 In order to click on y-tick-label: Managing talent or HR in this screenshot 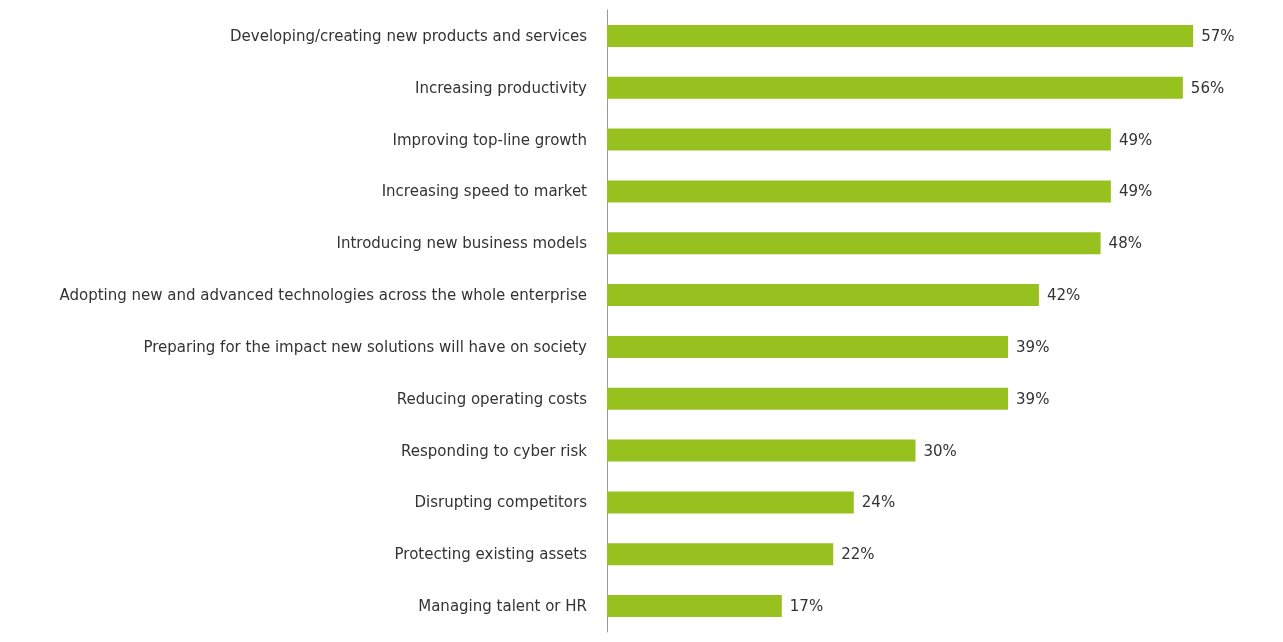, I will do `click(502, 606)`.